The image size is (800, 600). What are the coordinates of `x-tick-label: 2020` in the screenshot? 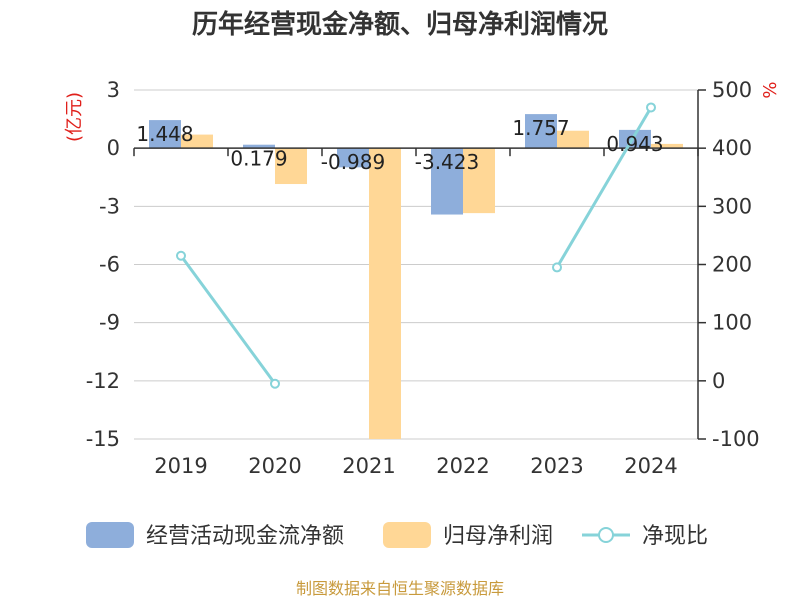 It's located at (274, 466).